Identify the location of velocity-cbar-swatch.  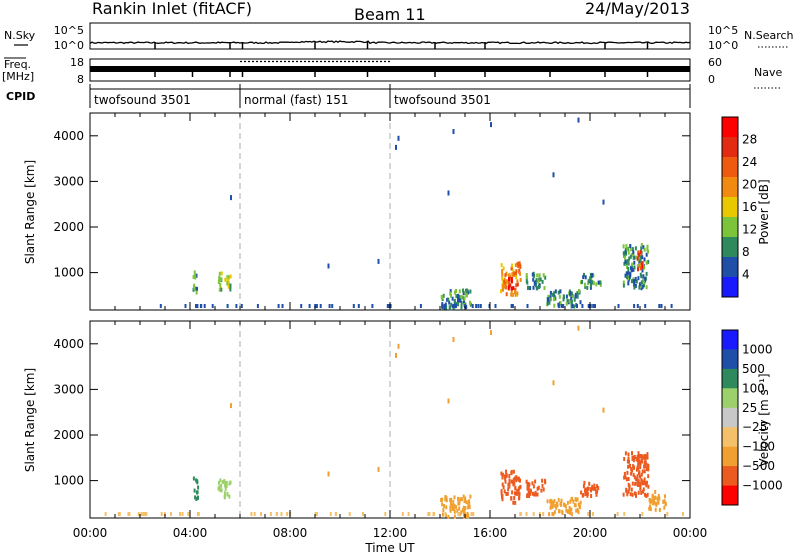
(730, 456).